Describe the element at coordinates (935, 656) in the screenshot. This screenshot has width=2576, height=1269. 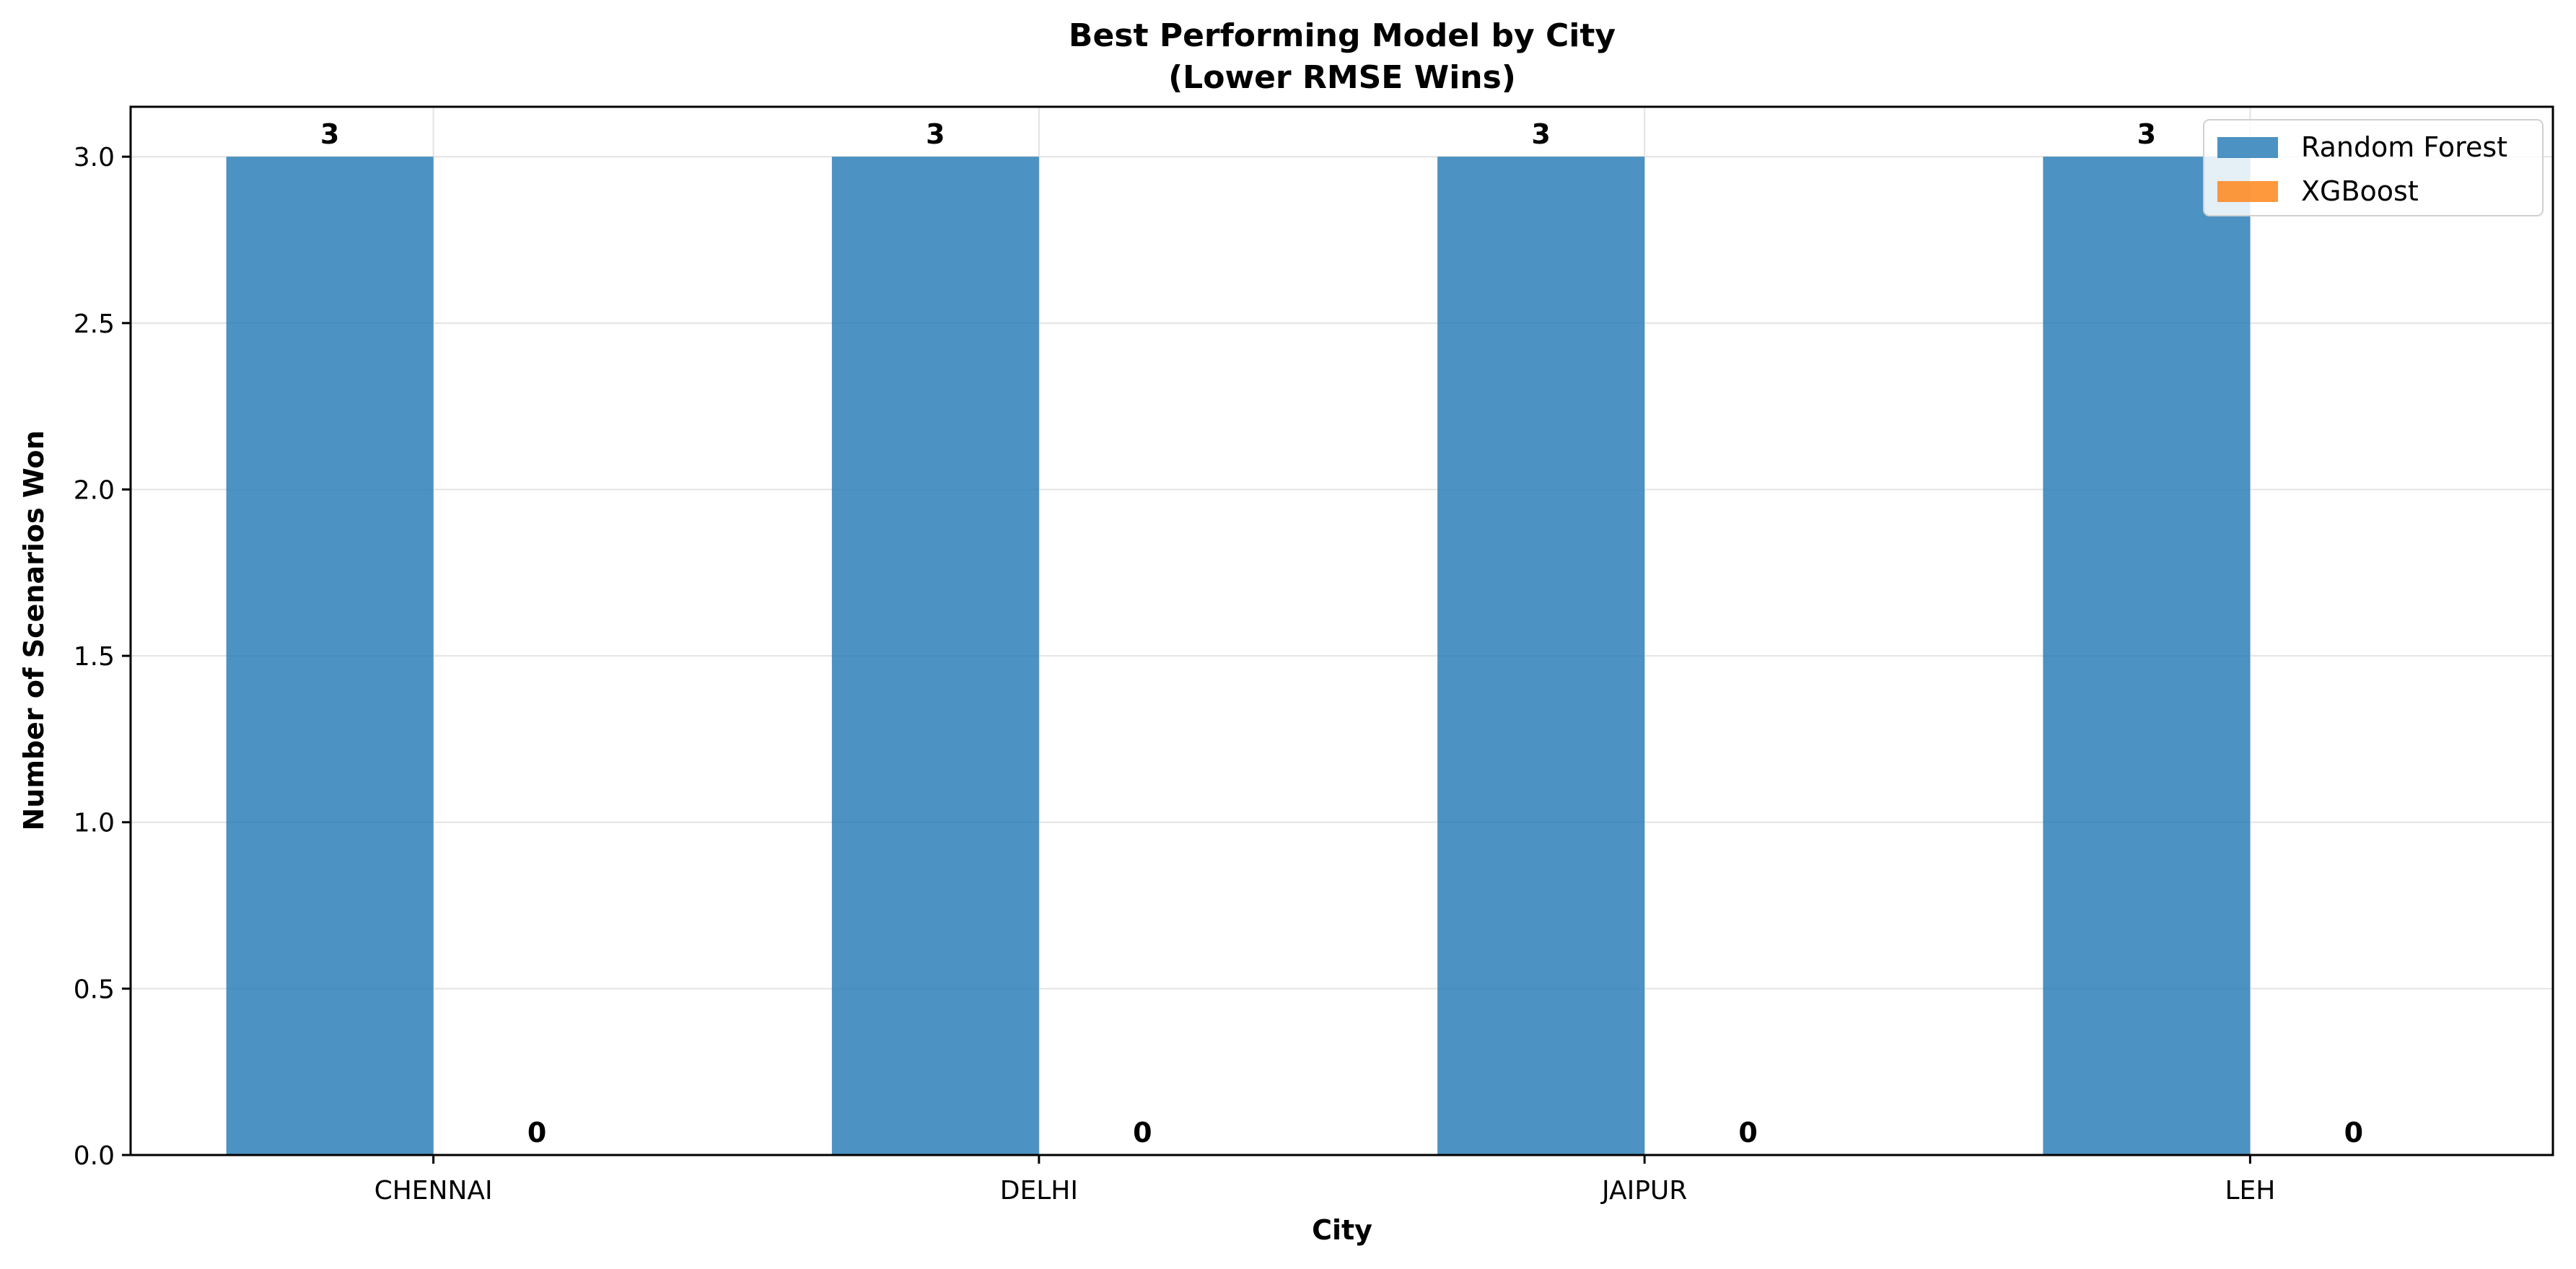
I see `bar-random-forest-delhi` at that location.